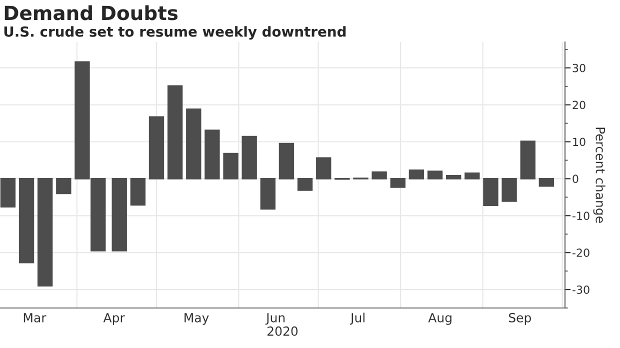 The image size is (620, 348). Describe the element at coordinates (91, 12) in the screenshot. I see `chart-title: Demand Doubts` at that location.